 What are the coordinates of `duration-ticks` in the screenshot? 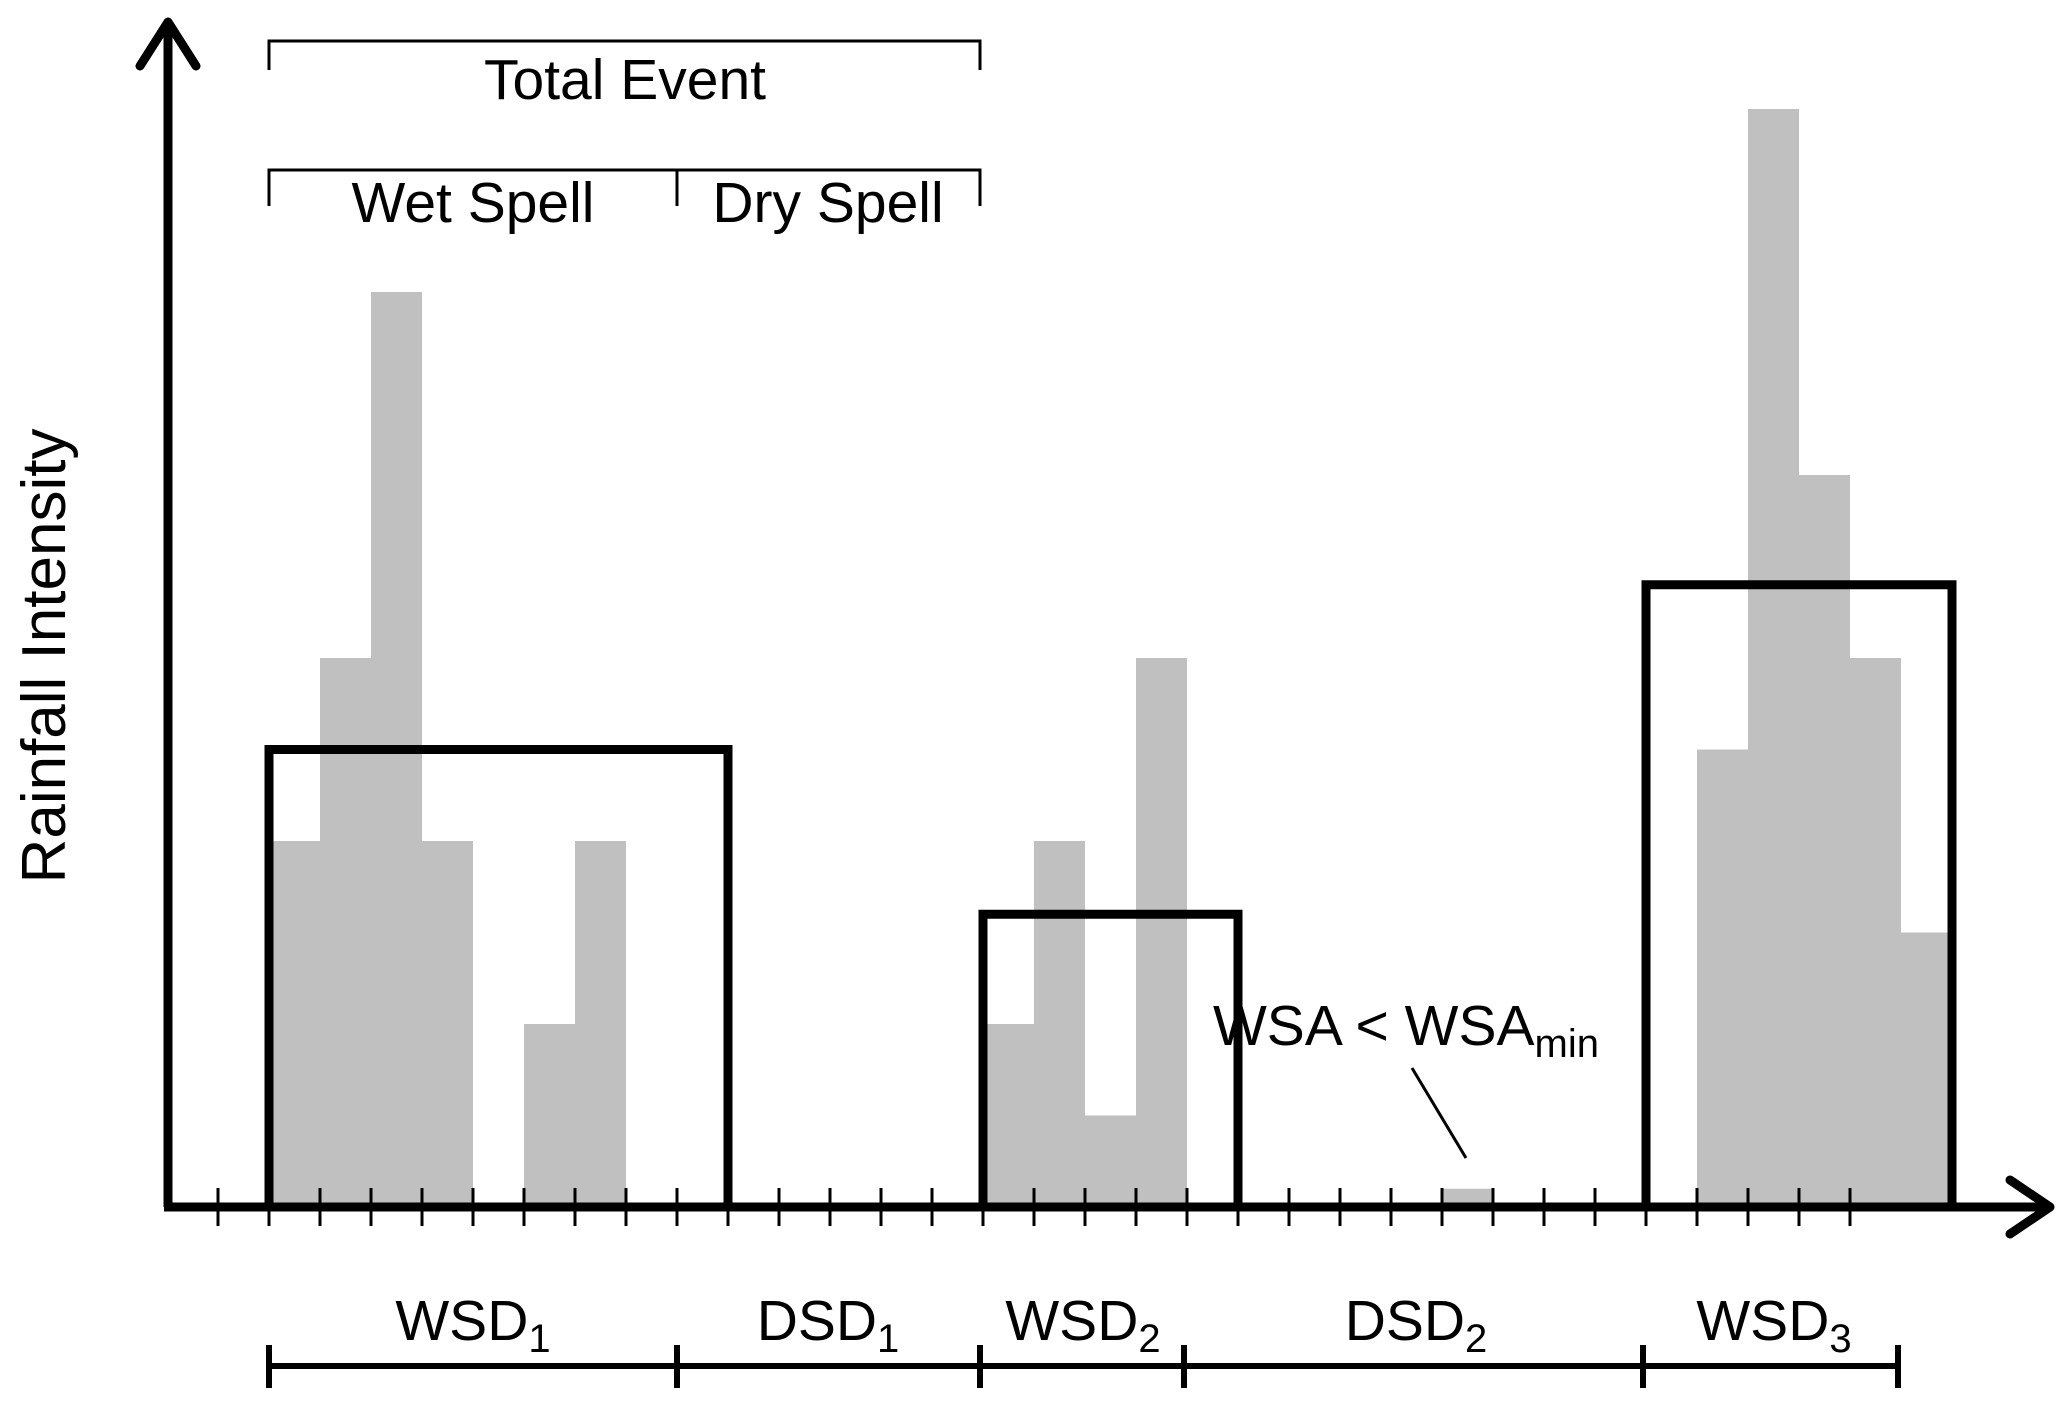 It's located at (1083, 1366).